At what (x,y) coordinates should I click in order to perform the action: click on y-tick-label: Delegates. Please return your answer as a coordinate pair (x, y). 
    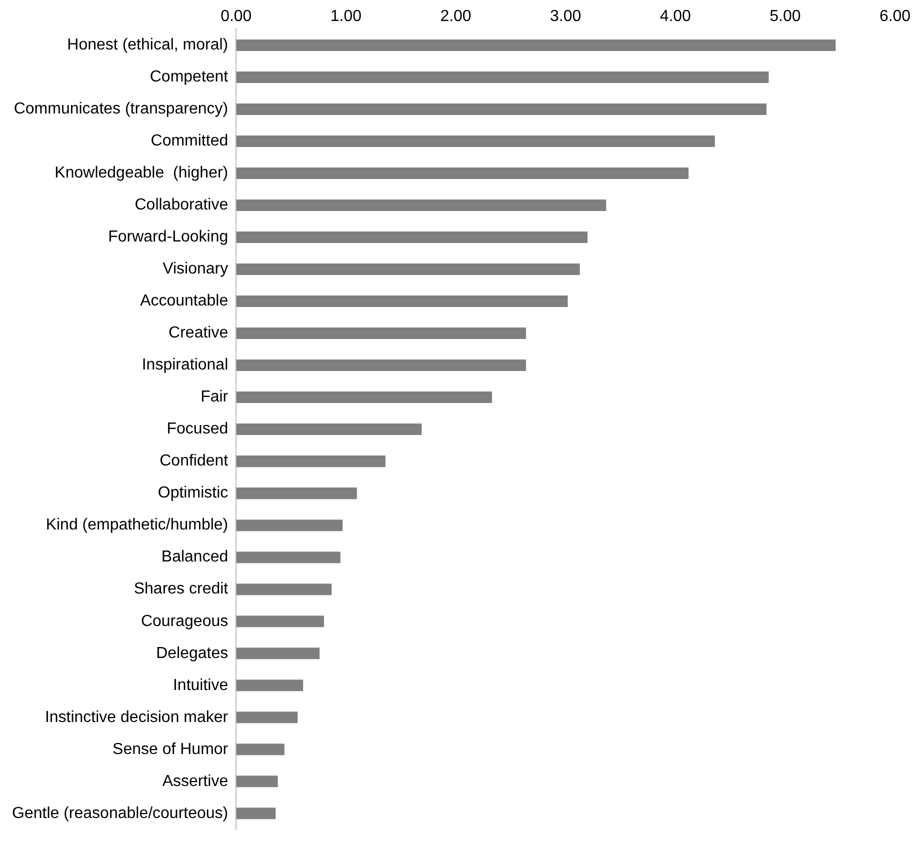
    Looking at the image, I should click on (192, 653).